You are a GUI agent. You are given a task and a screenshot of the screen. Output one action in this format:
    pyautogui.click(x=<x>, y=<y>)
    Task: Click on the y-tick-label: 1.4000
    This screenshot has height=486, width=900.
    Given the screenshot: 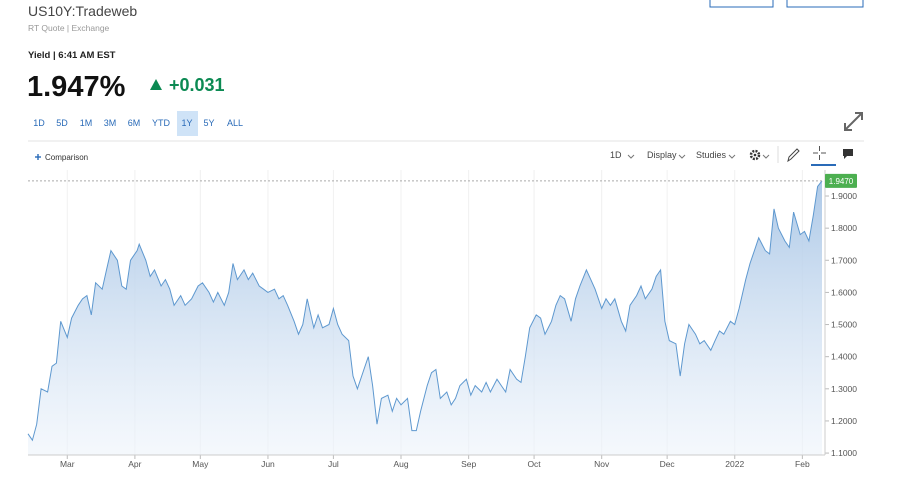 What is the action you would take?
    pyautogui.click(x=844, y=357)
    